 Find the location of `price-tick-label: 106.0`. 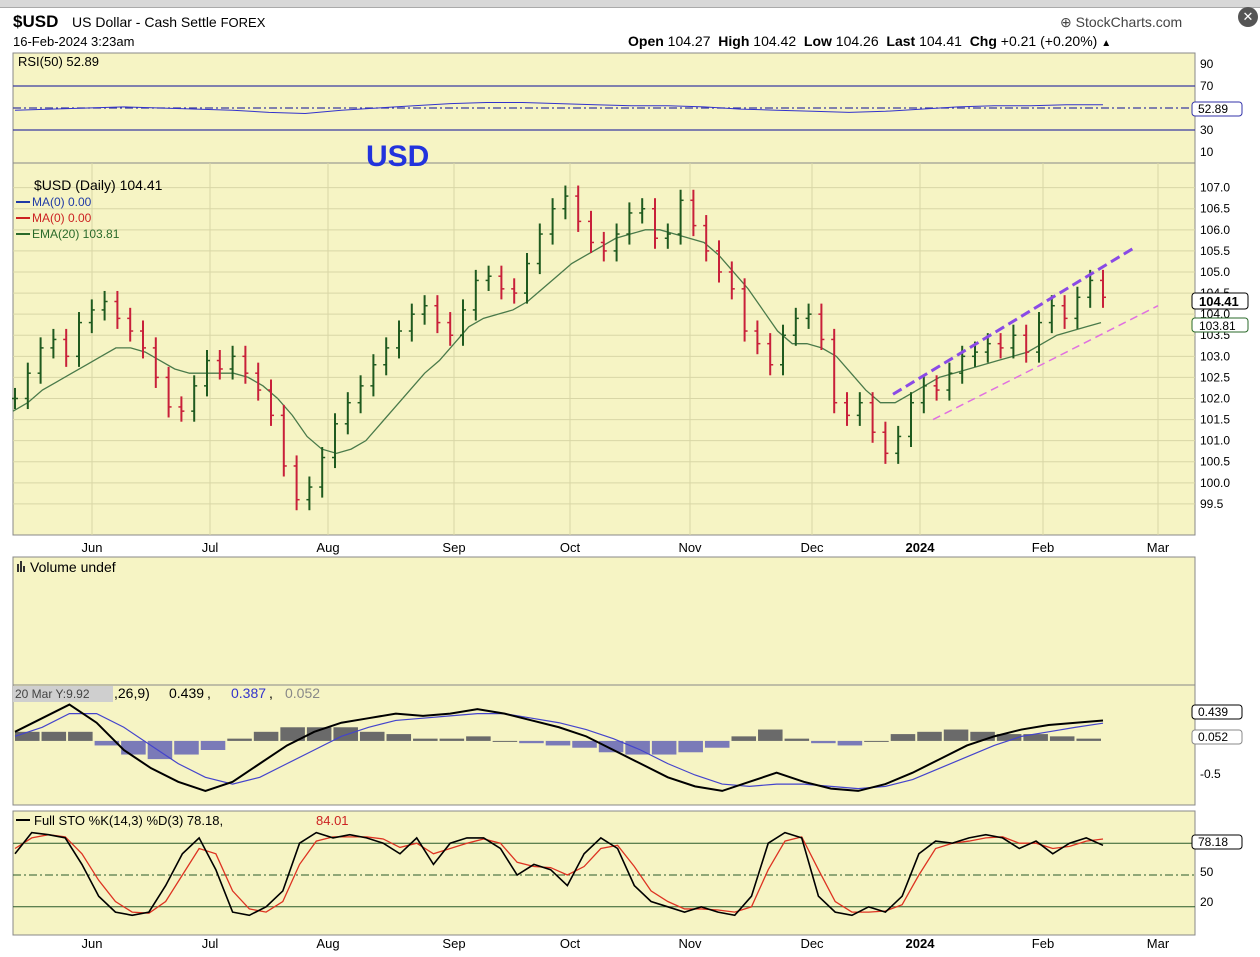

price-tick-label: 106.0 is located at coordinates (1215, 230).